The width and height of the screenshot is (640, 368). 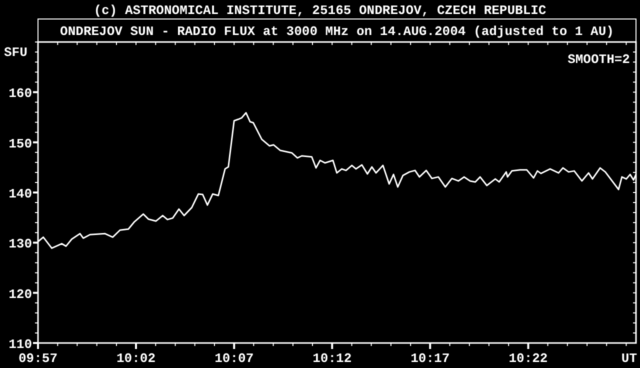 What do you see at coordinates (234, 358) in the screenshot?
I see `x-tick-label: 10:07` at bounding box center [234, 358].